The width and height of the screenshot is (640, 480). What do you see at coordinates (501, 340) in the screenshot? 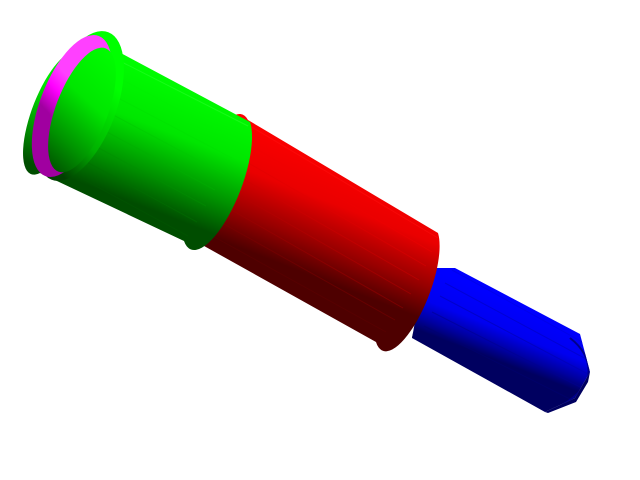
I see `blue-shaft` at bounding box center [501, 340].